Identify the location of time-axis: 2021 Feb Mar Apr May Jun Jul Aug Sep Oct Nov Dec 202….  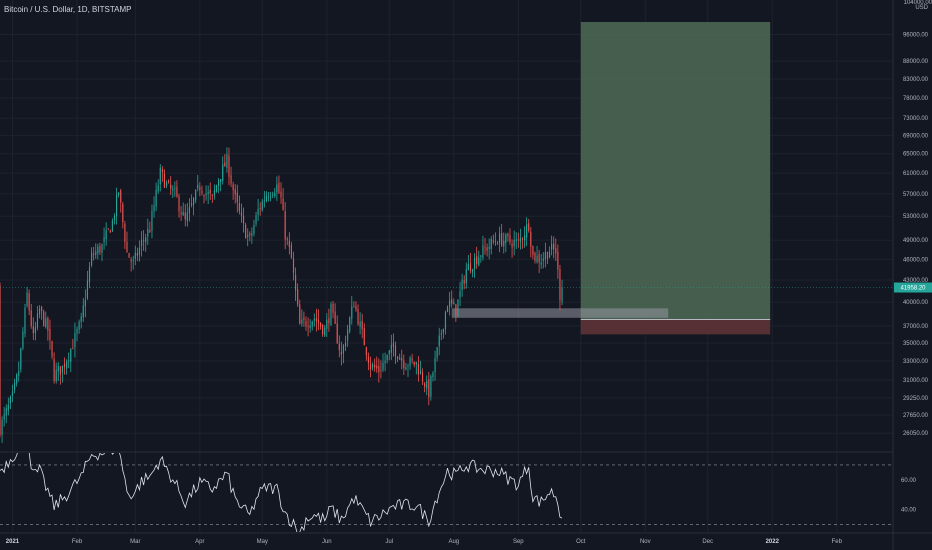
(466, 538).